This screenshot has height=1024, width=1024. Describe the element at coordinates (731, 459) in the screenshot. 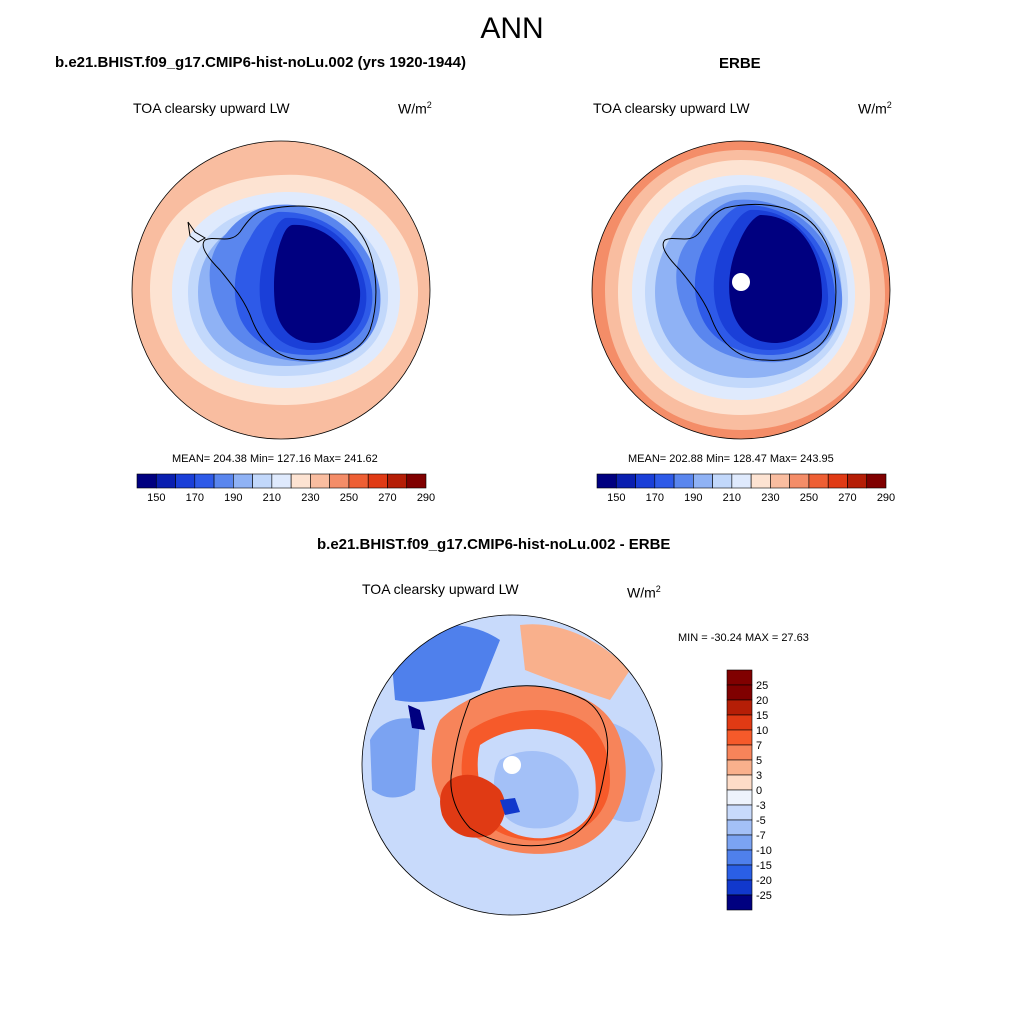

I see `obs-stats: MEAN= 202.88 Min= 128.47 Max= 243.95` at that location.